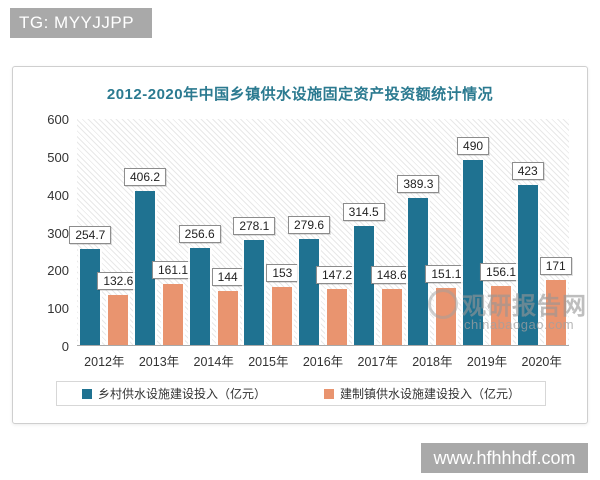 This screenshot has height=480, width=600. Describe the element at coordinates (363, 274) in the screenshot. I see `bar: 314.5` at that location.